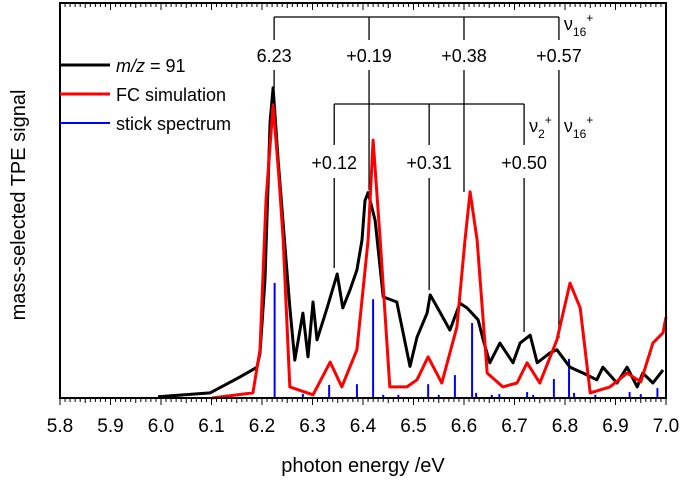 The width and height of the screenshot is (682, 480). I want to click on progression-1-label: +0.57, so click(559, 56).